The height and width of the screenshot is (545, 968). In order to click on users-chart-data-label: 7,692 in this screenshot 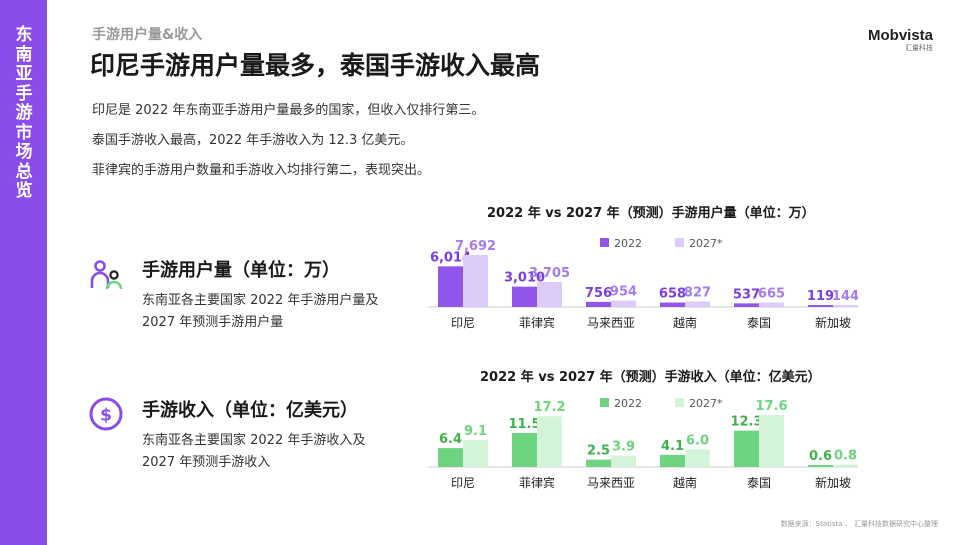, I will do `click(475, 246)`.